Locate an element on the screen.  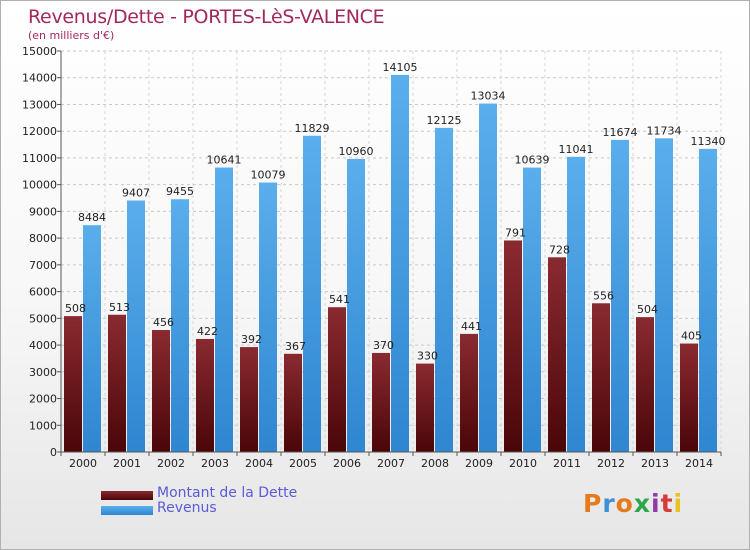
data-label-revenus: 10960 is located at coordinates (356, 151).